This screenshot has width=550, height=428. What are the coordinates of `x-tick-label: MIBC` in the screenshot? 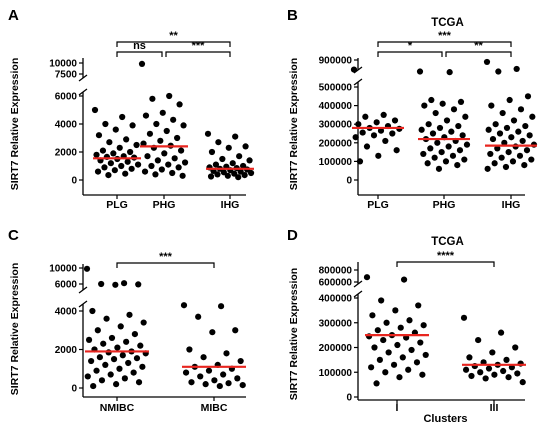 It's located at (214, 408).